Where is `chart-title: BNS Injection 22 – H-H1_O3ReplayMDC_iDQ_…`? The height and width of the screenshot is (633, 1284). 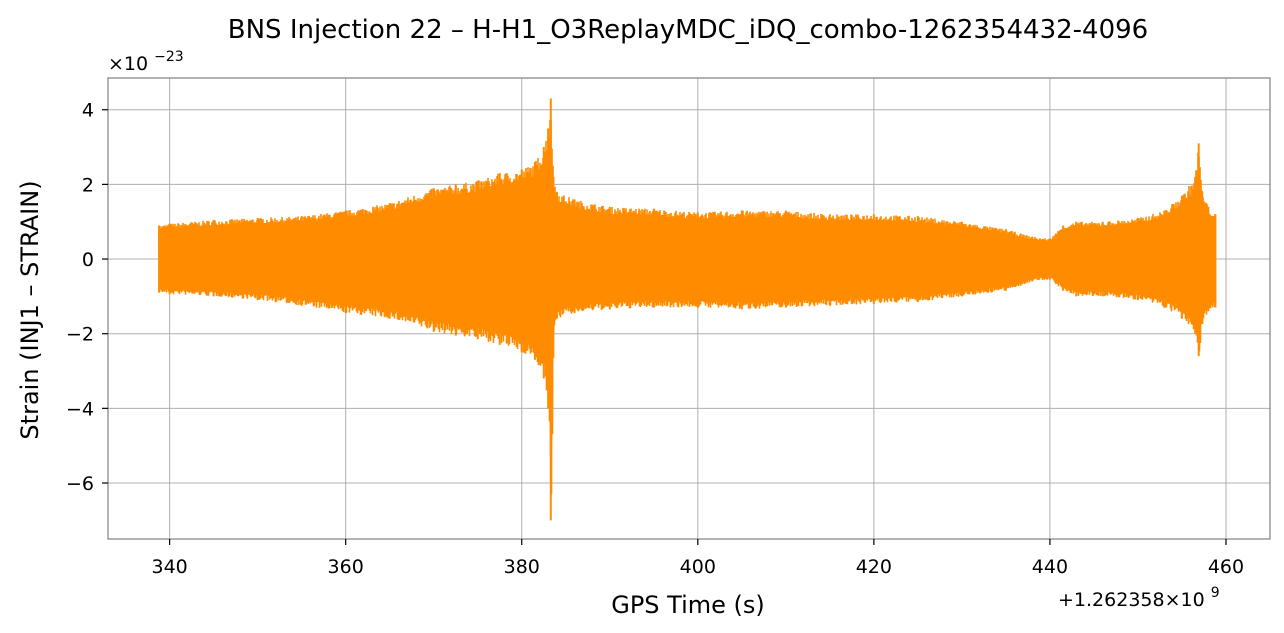 chart-title: BNS Injection 22 – H-H1_O3ReplayMDC_iDQ_… is located at coordinates (688, 30).